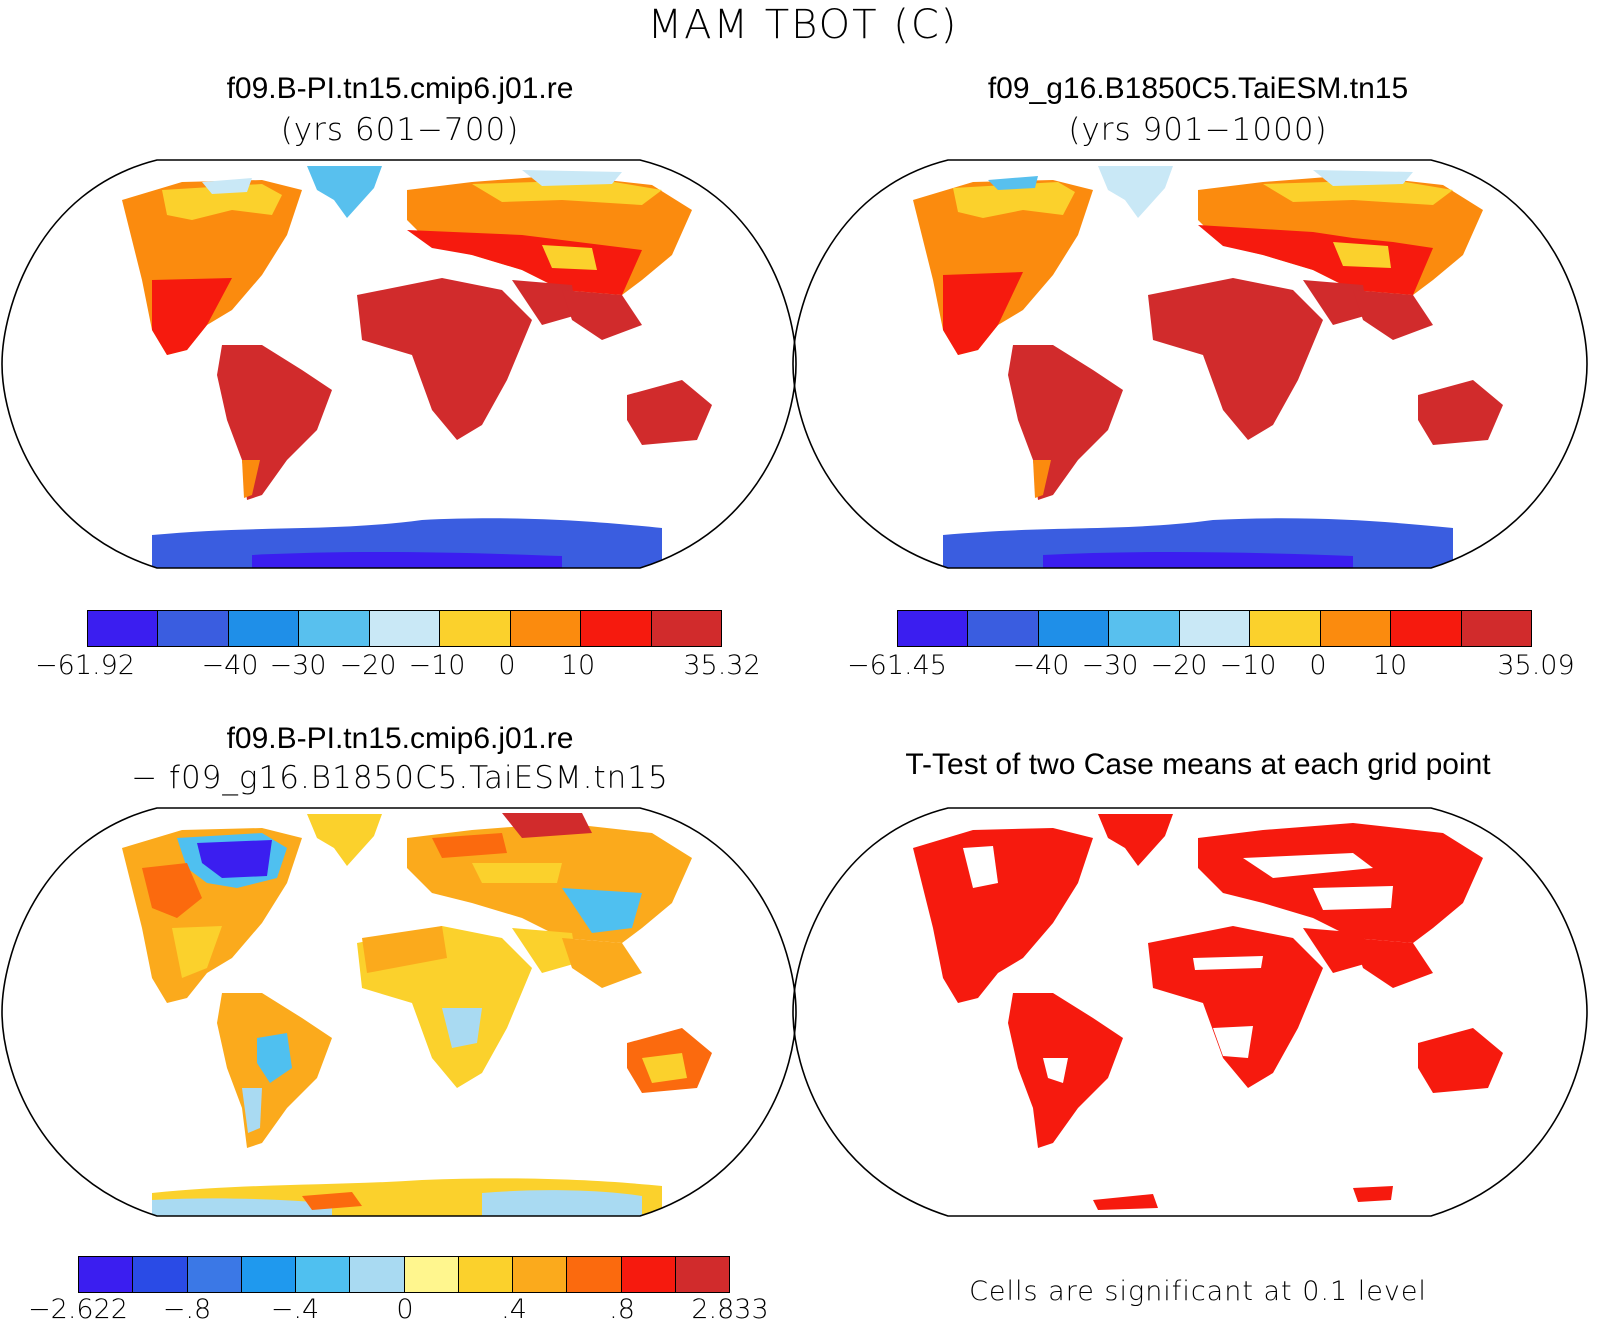 The height and width of the screenshot is (1327, 1606). What do you see at coordinates (400, 130) in the screenshot?
I see `case1-subtitle: (yrs 601−700)` at bounding box center [400, 130].